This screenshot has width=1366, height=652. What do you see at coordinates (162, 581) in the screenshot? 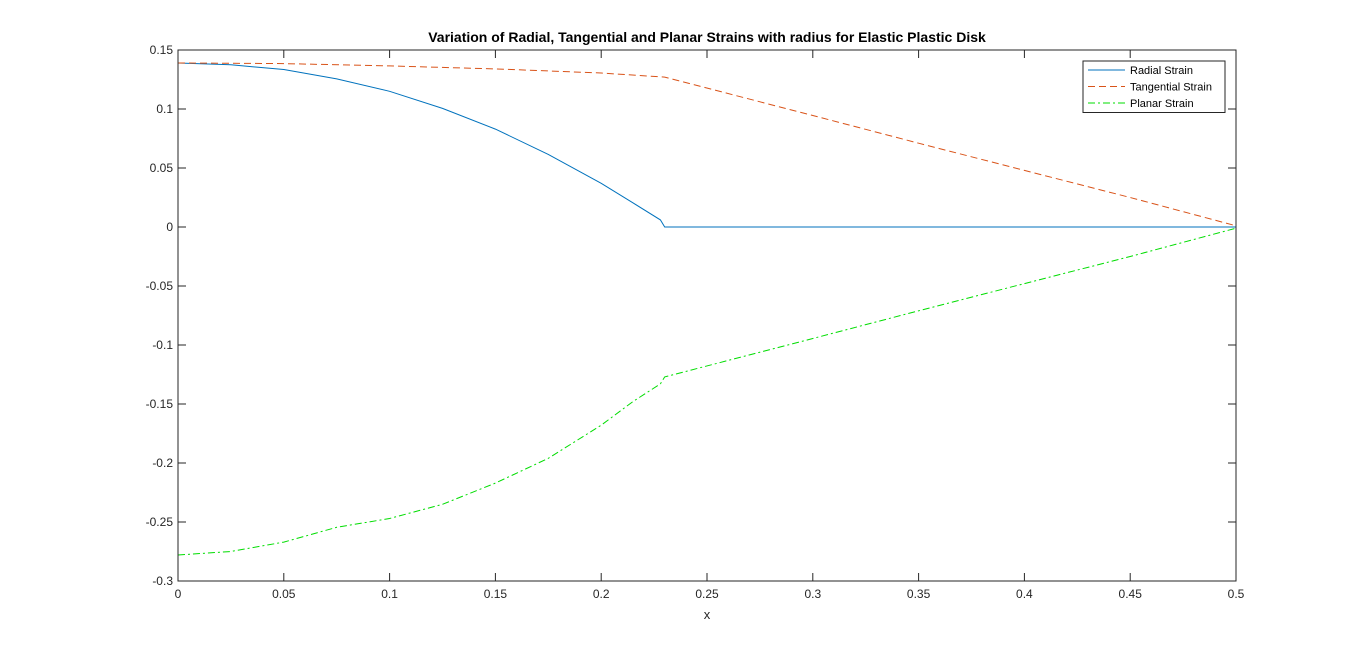
I see `y-tick-label: -0.3` at bounding box center [162, 581].